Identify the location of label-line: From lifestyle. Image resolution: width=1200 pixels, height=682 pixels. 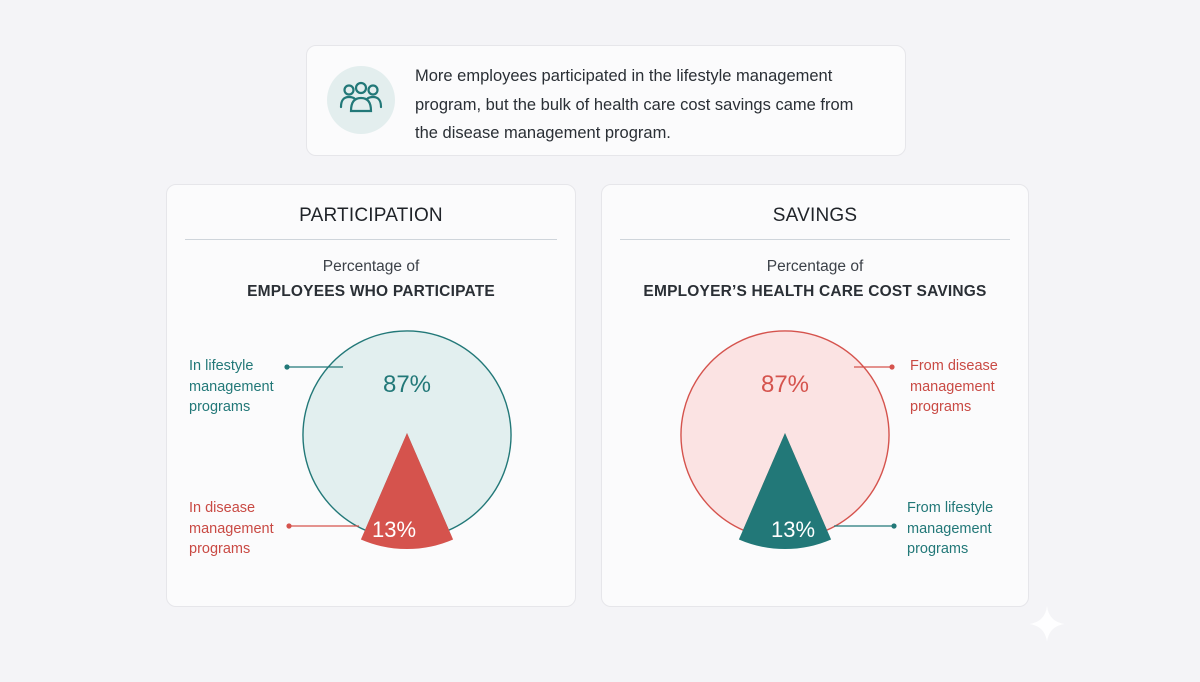
(950, 508).